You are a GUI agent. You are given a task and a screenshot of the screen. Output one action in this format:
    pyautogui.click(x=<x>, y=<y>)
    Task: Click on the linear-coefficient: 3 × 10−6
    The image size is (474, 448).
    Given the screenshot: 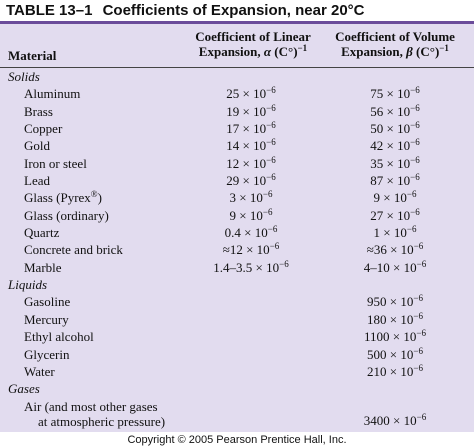 What is the action you would take?
    pyautogui.click(x=251, y=198)
    